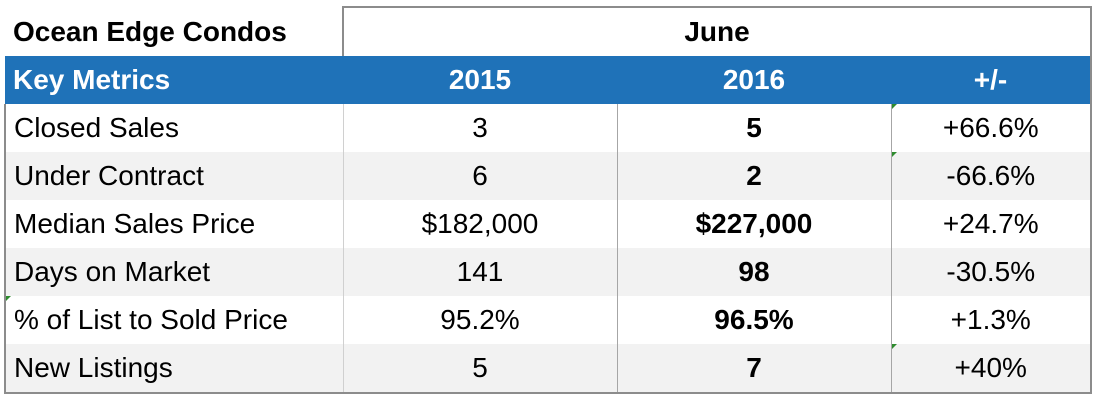  I want to click on metric-label: Under Contract, so click(174, 176).